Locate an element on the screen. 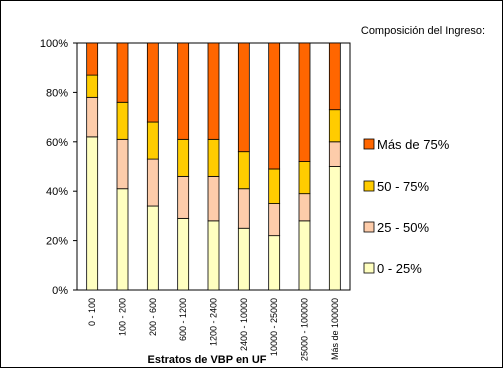 This screenshot has width=503, height=368. x-tick-label: 10000 - 25000 is located at coordinates (274, 327).